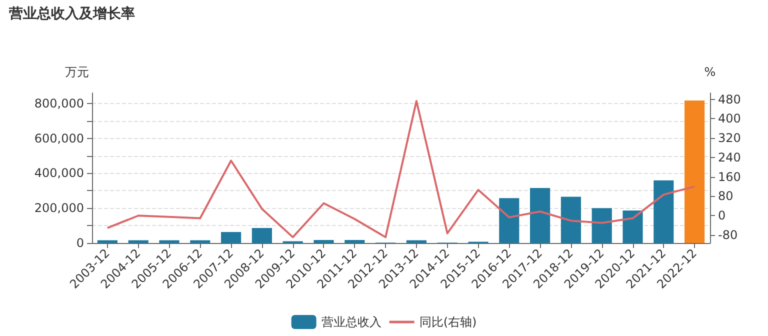  I want to click on y2-tick-label: 480, so click(729, 99).